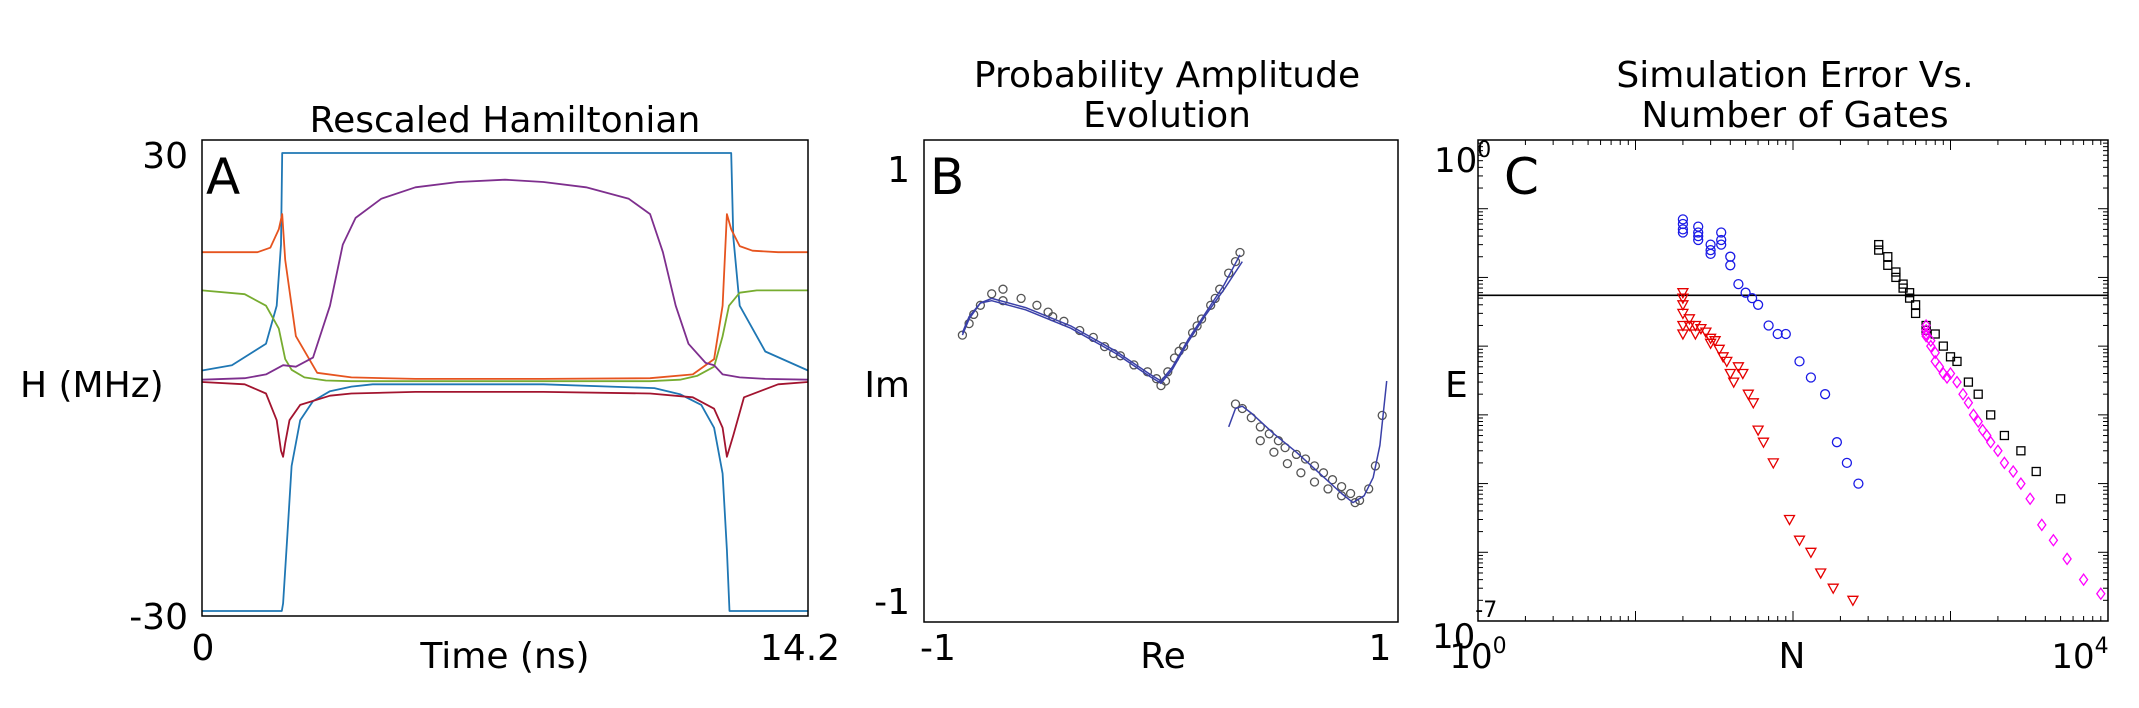 Image resolution: width=2139 pixels, height=708 pixels. Describe the element at coordinates (1484, 150) in the screenshot. I see `panel-c-ytick-top-exp: 0` at that location.